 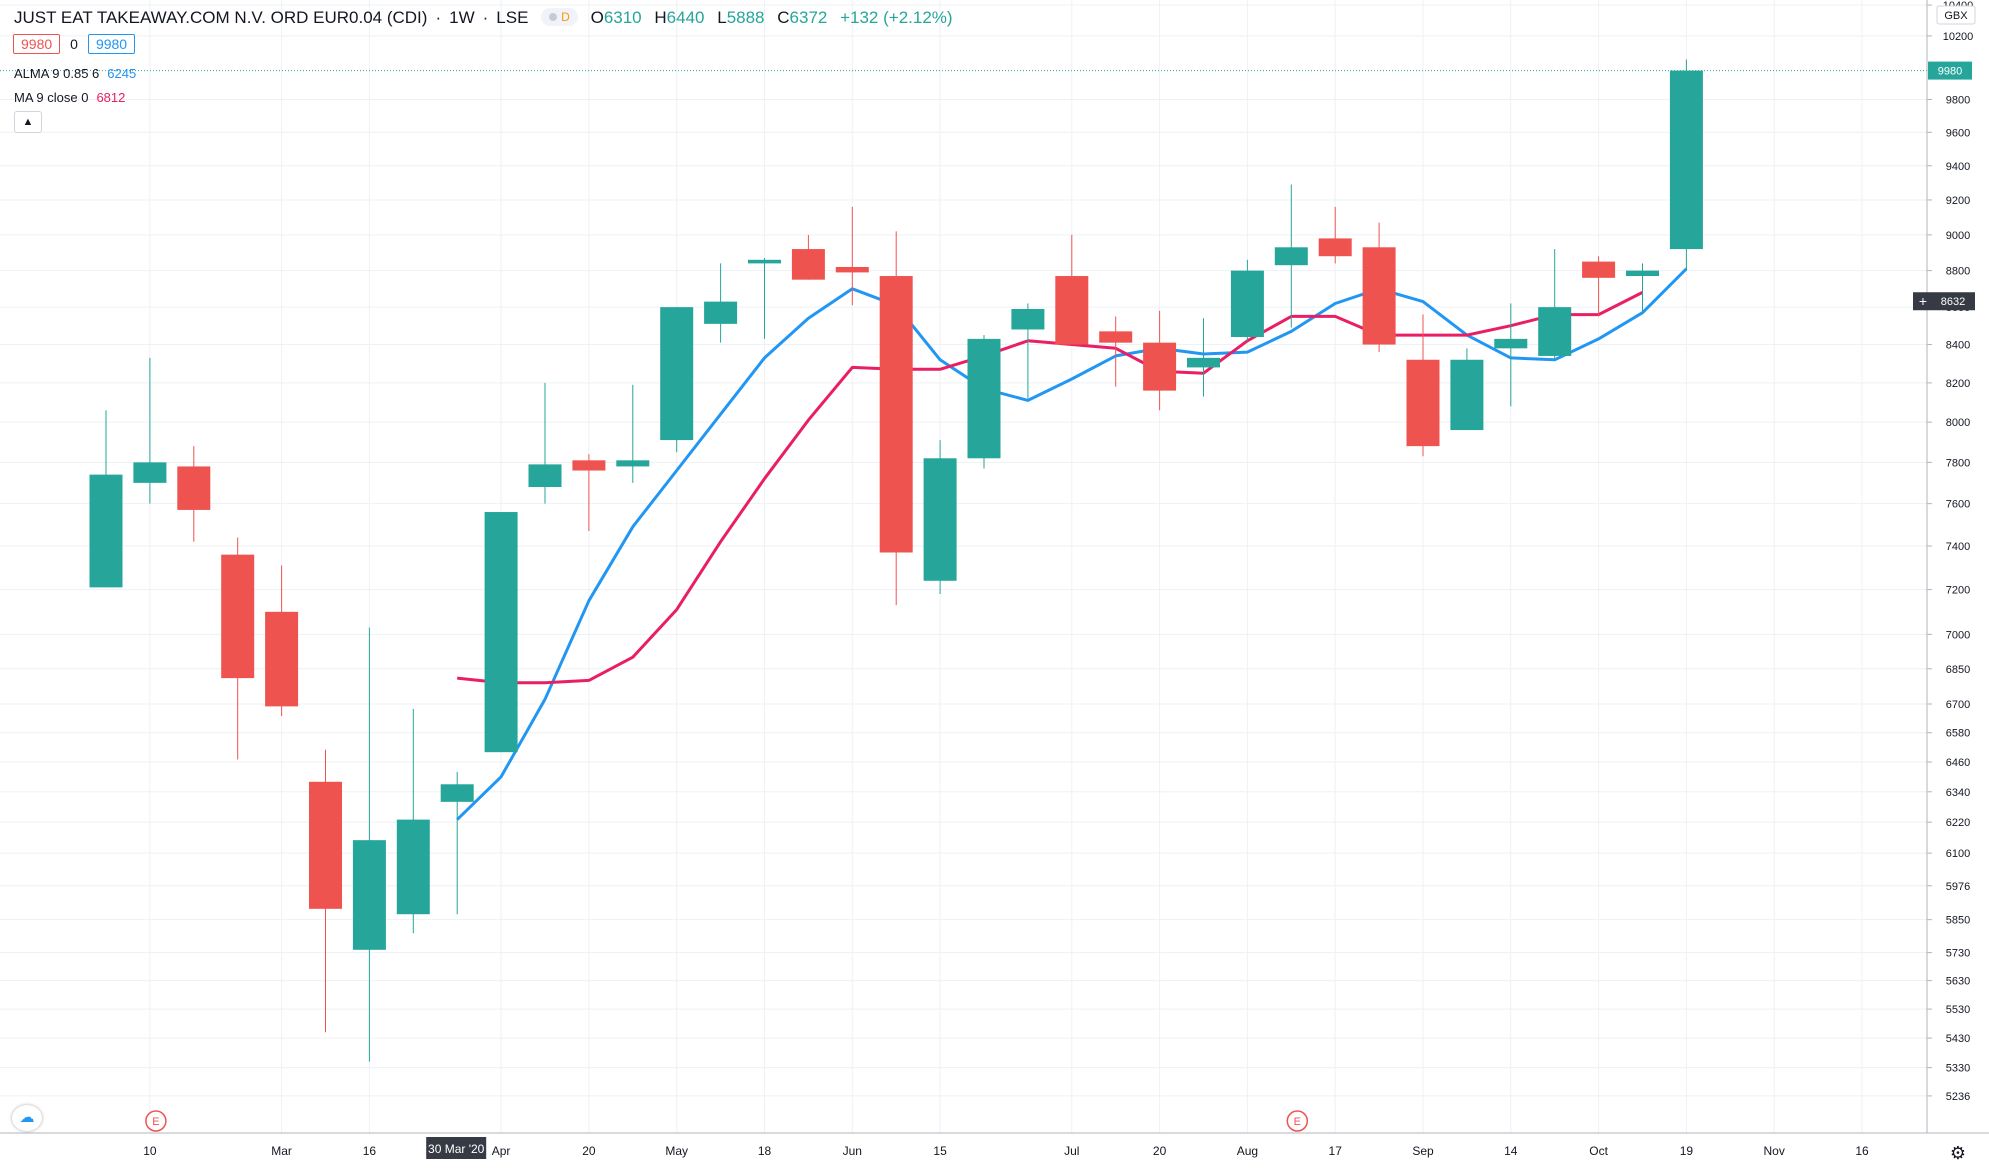 I want to click on ma-value: 6812, so click(x=111, y=97).